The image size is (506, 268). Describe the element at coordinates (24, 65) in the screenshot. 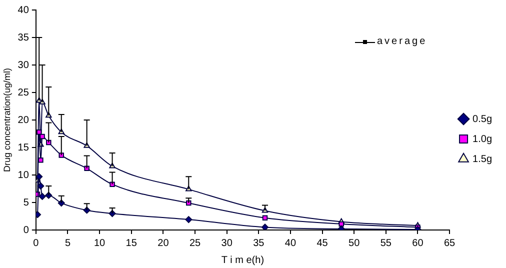

I see `y-tick-label: 30` at that location.